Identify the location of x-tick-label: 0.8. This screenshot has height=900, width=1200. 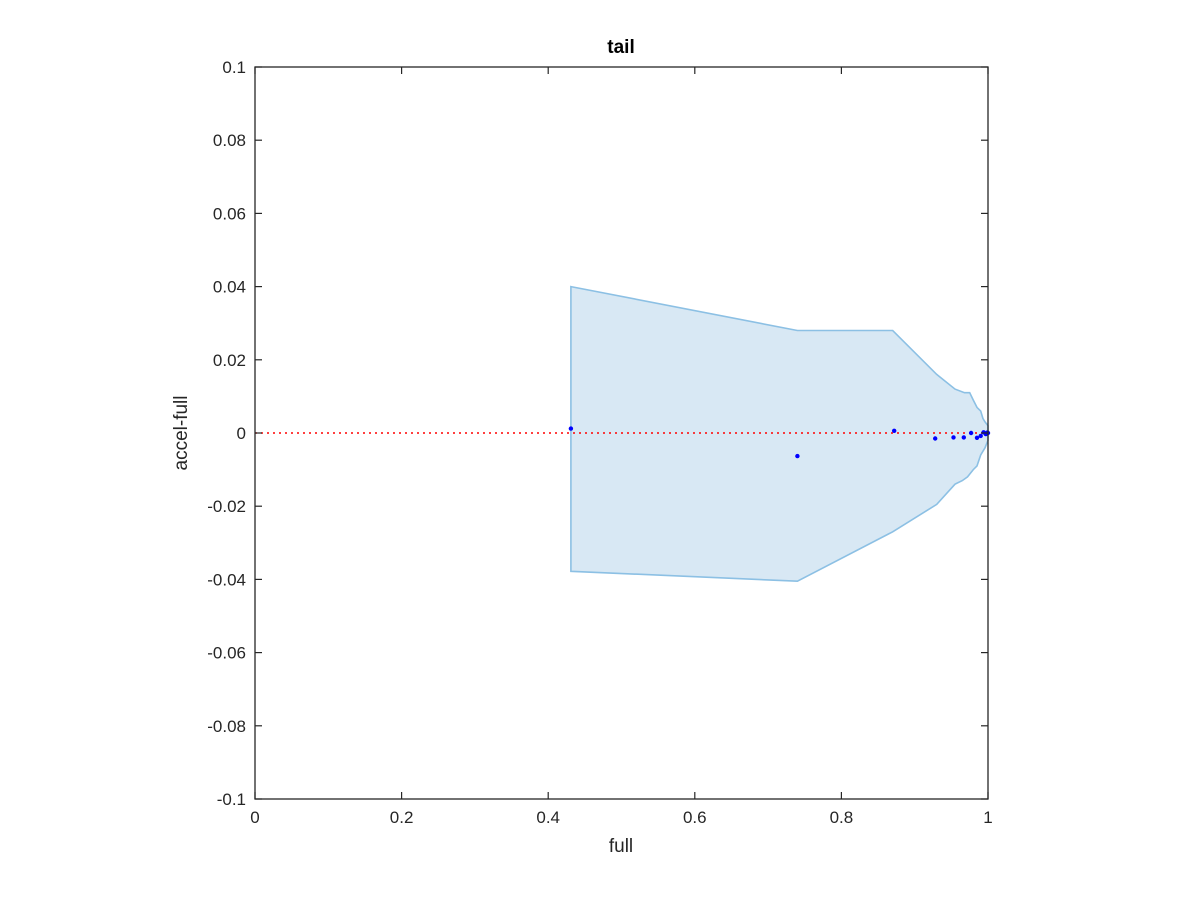
(842, 817).